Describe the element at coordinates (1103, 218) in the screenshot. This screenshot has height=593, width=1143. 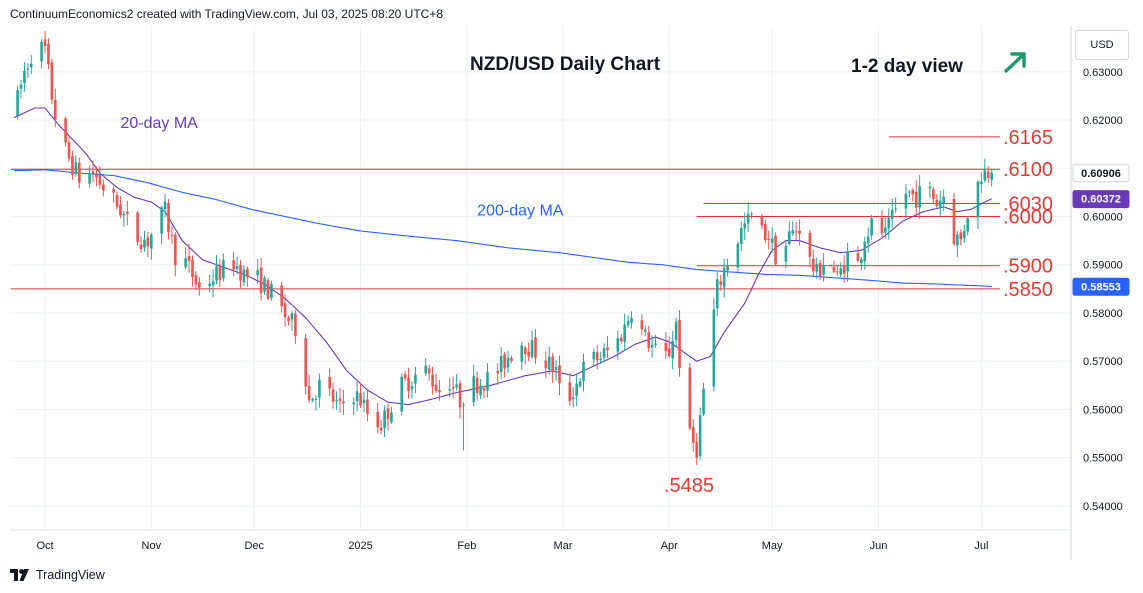
I see `y-tick-label: 0.60000` at that location.